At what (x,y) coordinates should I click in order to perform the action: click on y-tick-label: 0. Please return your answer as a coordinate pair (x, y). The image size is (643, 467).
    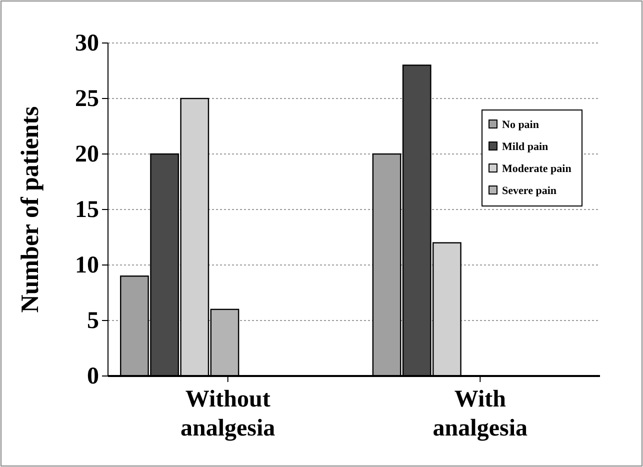
    Looking at the image, I should click on (93, 377).